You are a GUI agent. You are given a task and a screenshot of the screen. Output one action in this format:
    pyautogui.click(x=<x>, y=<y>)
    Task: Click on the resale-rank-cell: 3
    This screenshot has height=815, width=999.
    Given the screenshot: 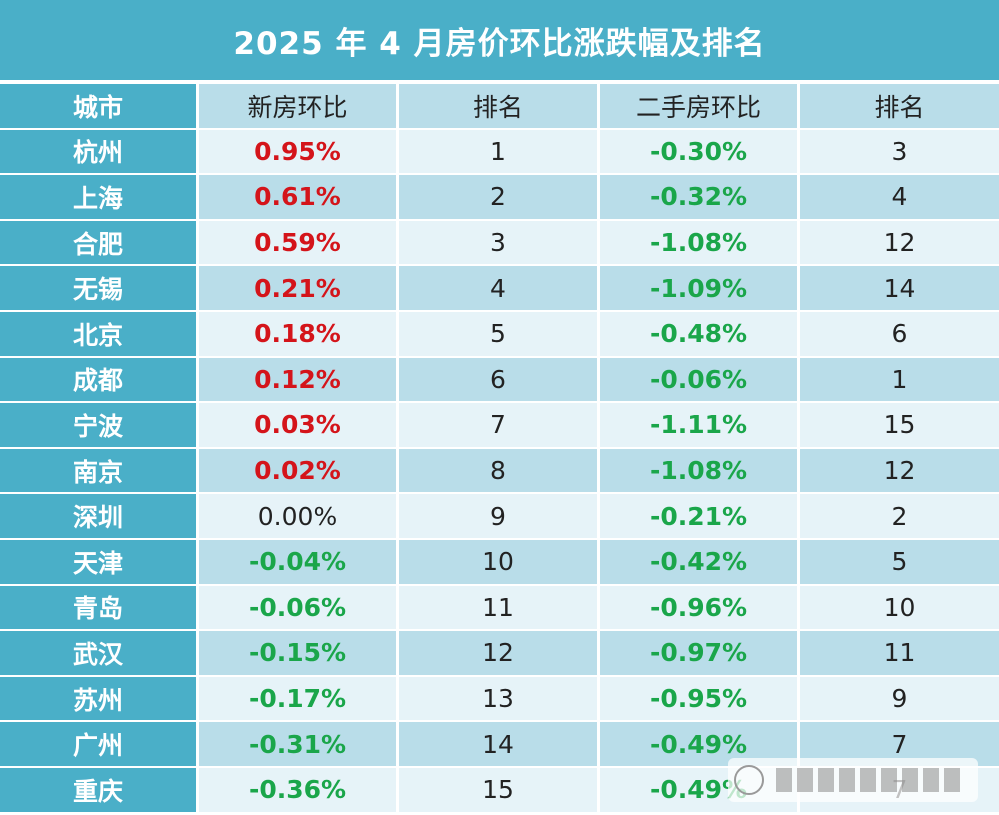 What is the action you would take?
    pyautogui.click(x=899, y=151)
    